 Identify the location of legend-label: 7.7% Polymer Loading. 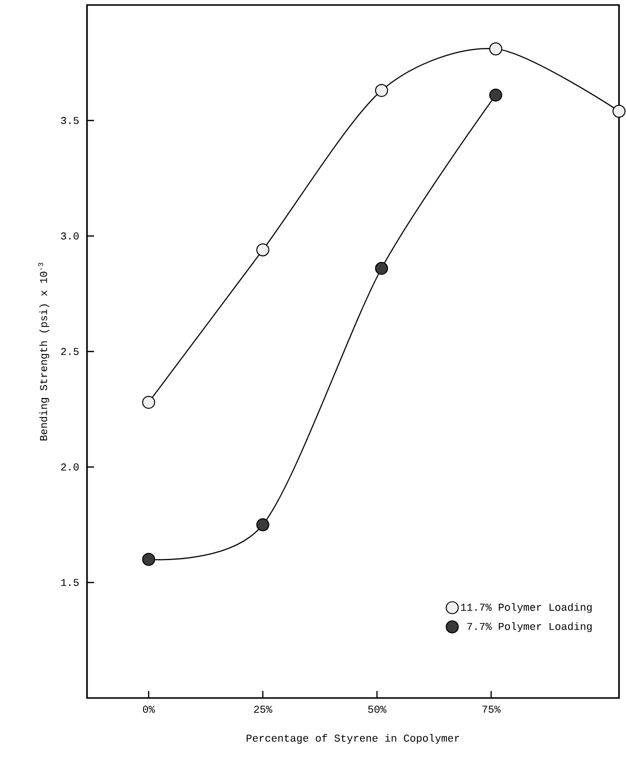
(529, 627).